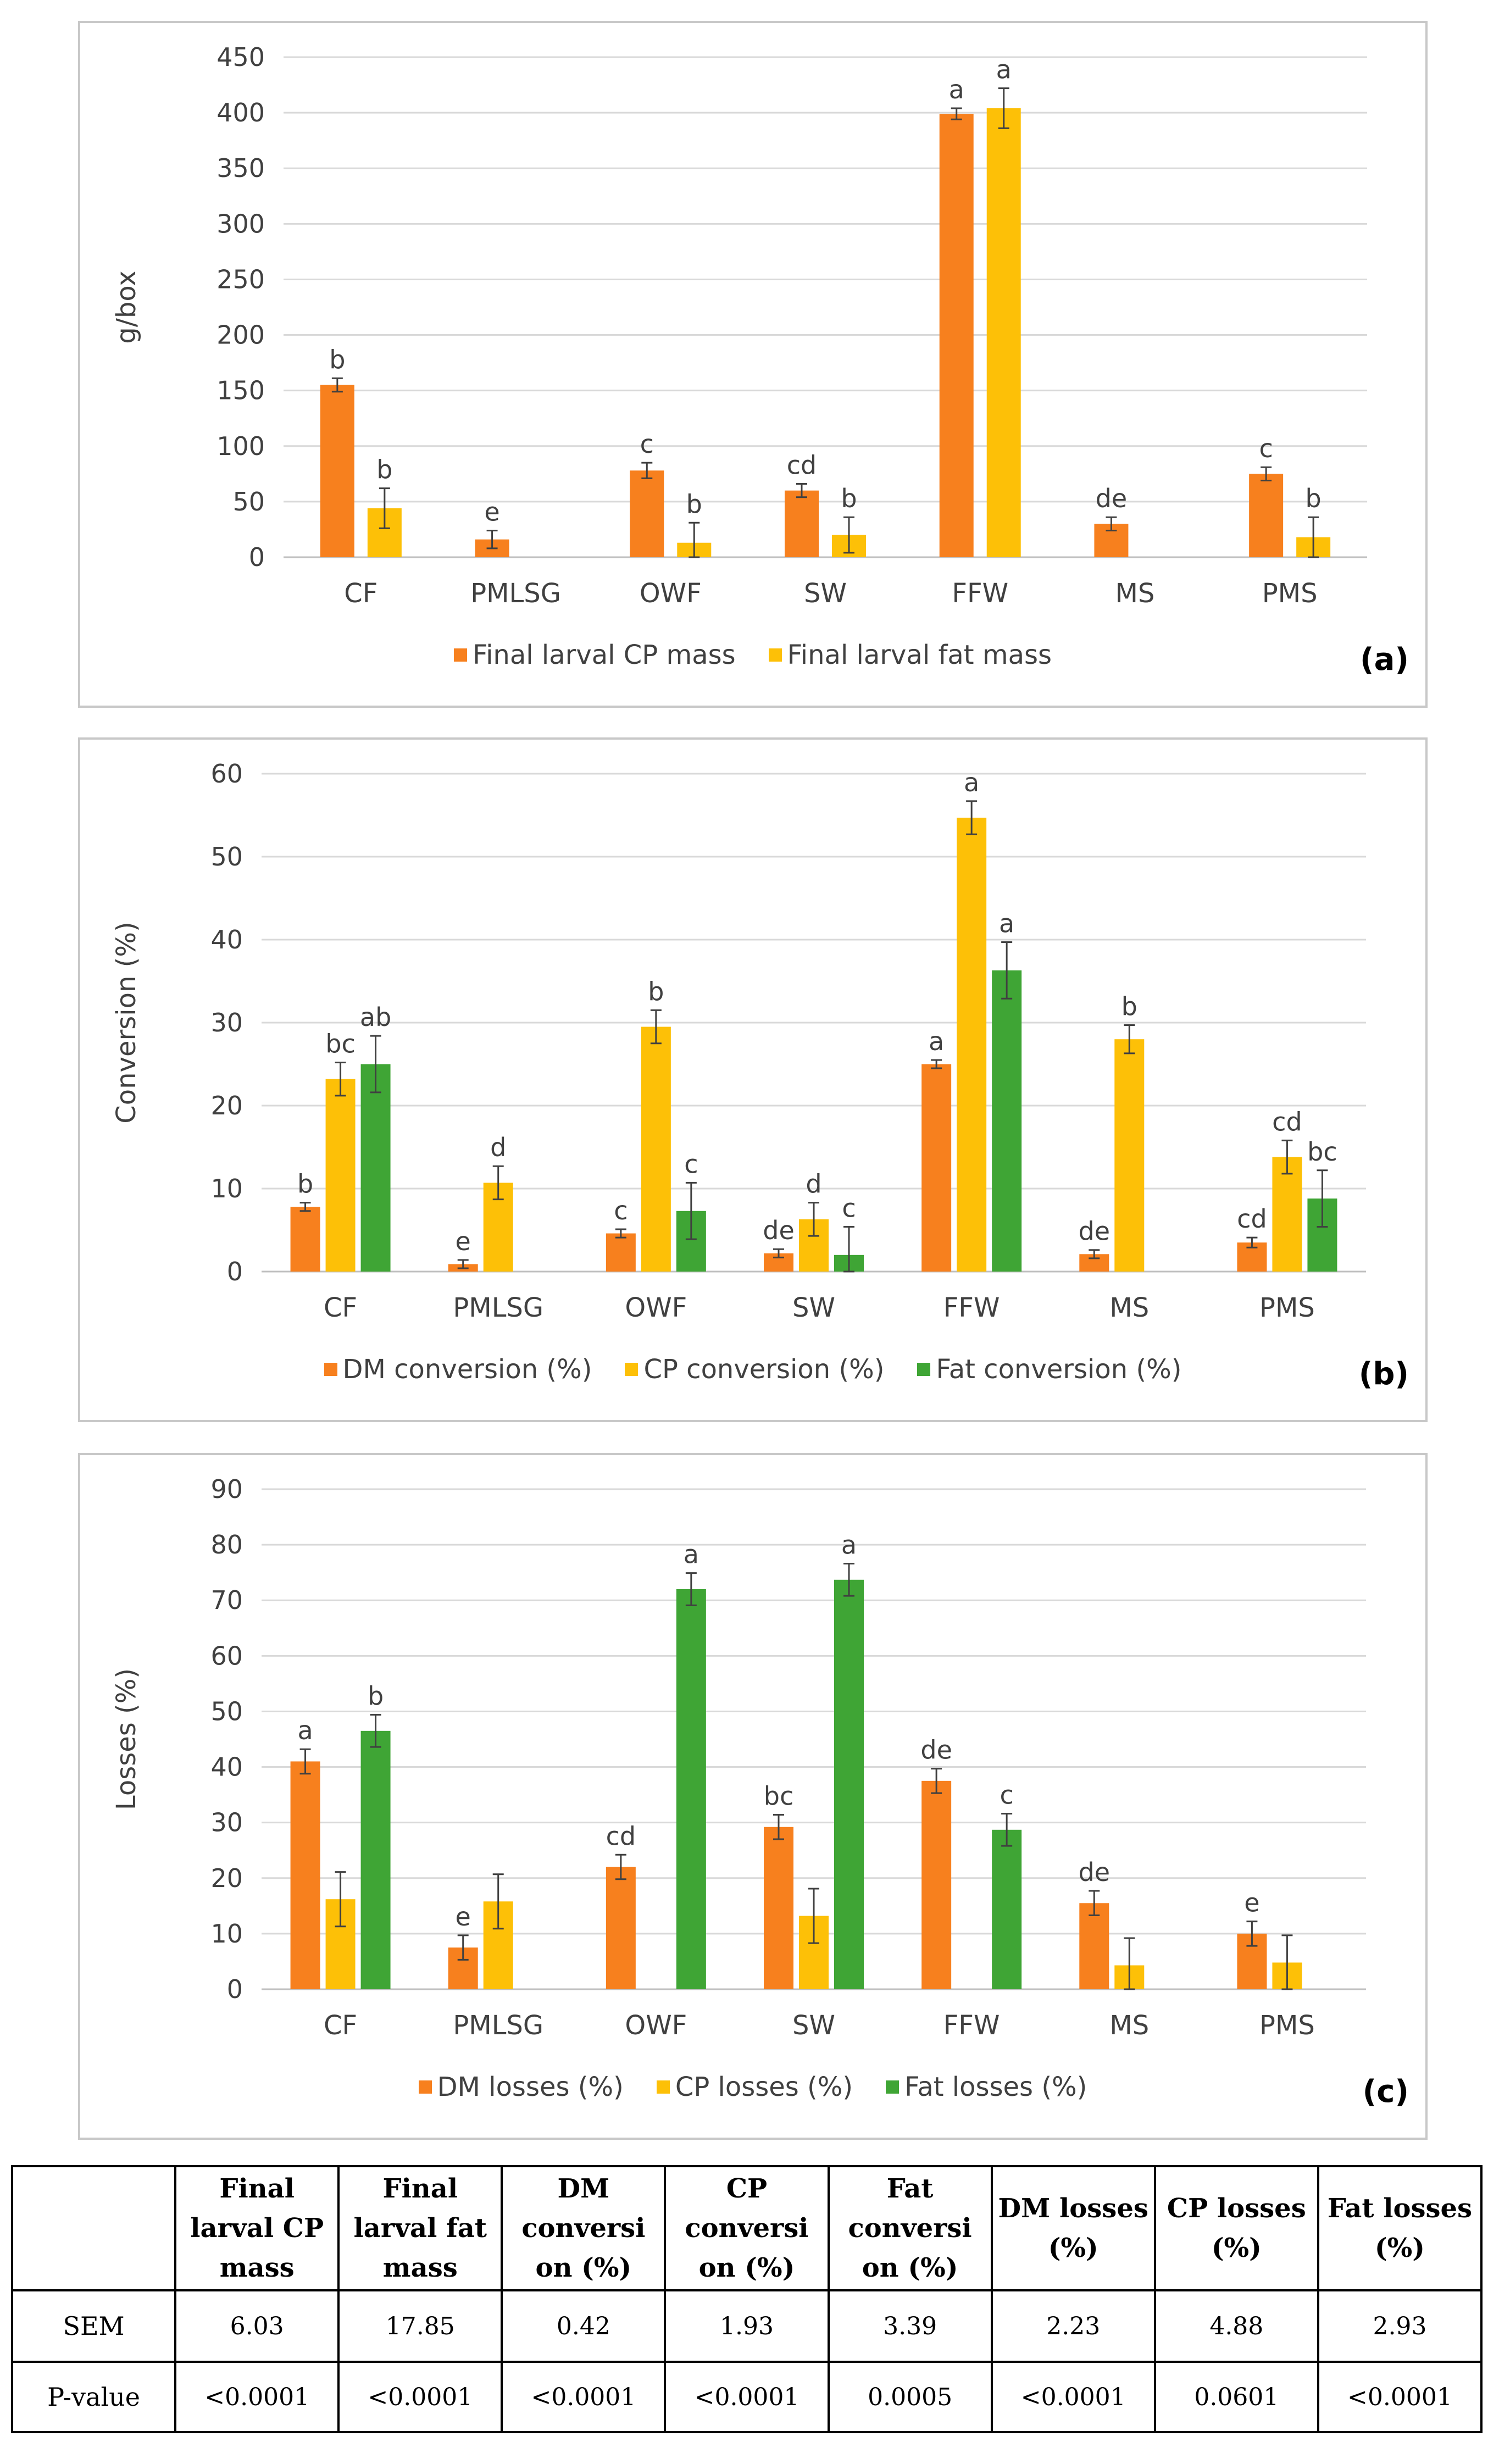 The height and width of the screenshot is (2464, 1499). Describe the element at coordinates (375, 1017) in the screenshot. I see `significance-letter: ab` at that location.